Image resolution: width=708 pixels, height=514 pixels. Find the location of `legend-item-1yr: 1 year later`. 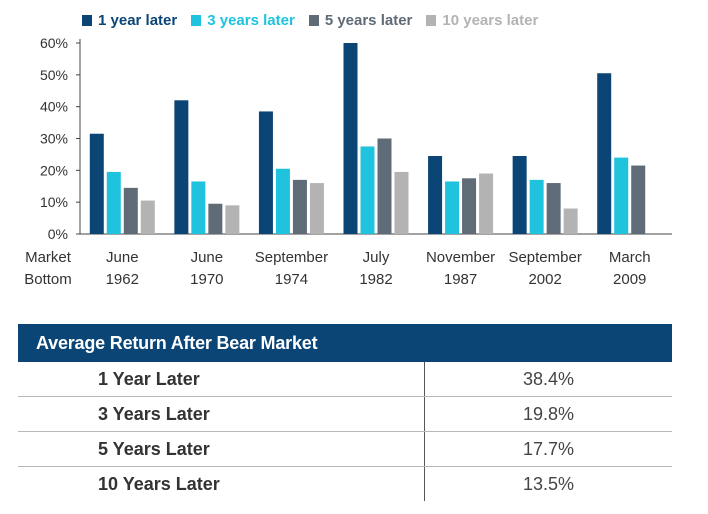

legend-item-1yr: 1 year later is located at coordinates (129, 20).